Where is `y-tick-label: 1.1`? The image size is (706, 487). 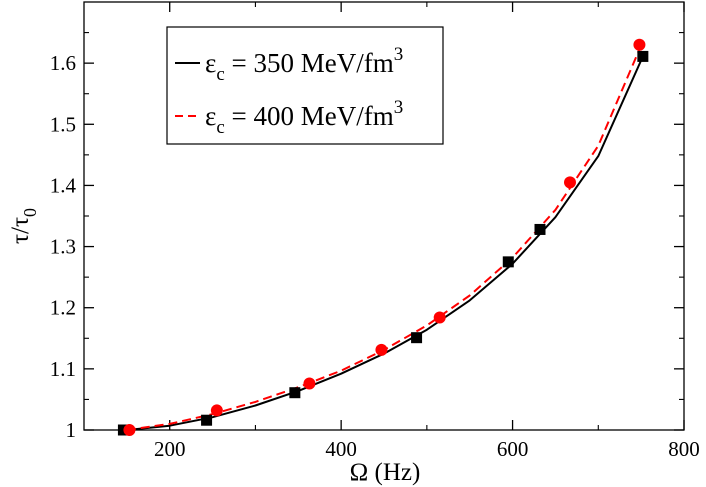 y-tick-label: 1.1 is located at coordinates (63, 369).